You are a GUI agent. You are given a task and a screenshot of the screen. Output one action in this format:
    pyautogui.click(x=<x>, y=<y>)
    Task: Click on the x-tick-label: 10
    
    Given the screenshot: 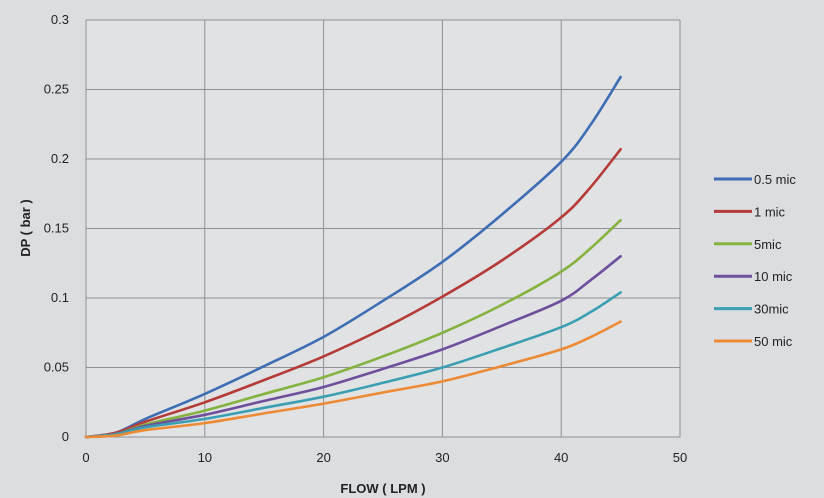 What is the action you would take?
    pyautogui.click(x=205, y=457)
    